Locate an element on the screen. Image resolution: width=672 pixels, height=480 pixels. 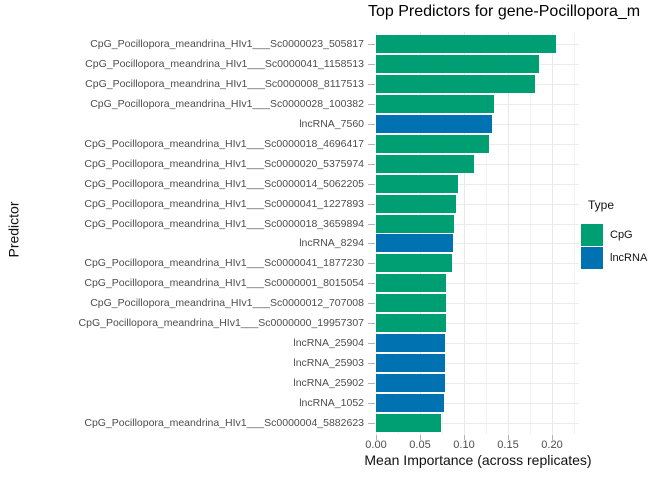
legend-entry-label: lncRNA is located at coordinates (629, 258).